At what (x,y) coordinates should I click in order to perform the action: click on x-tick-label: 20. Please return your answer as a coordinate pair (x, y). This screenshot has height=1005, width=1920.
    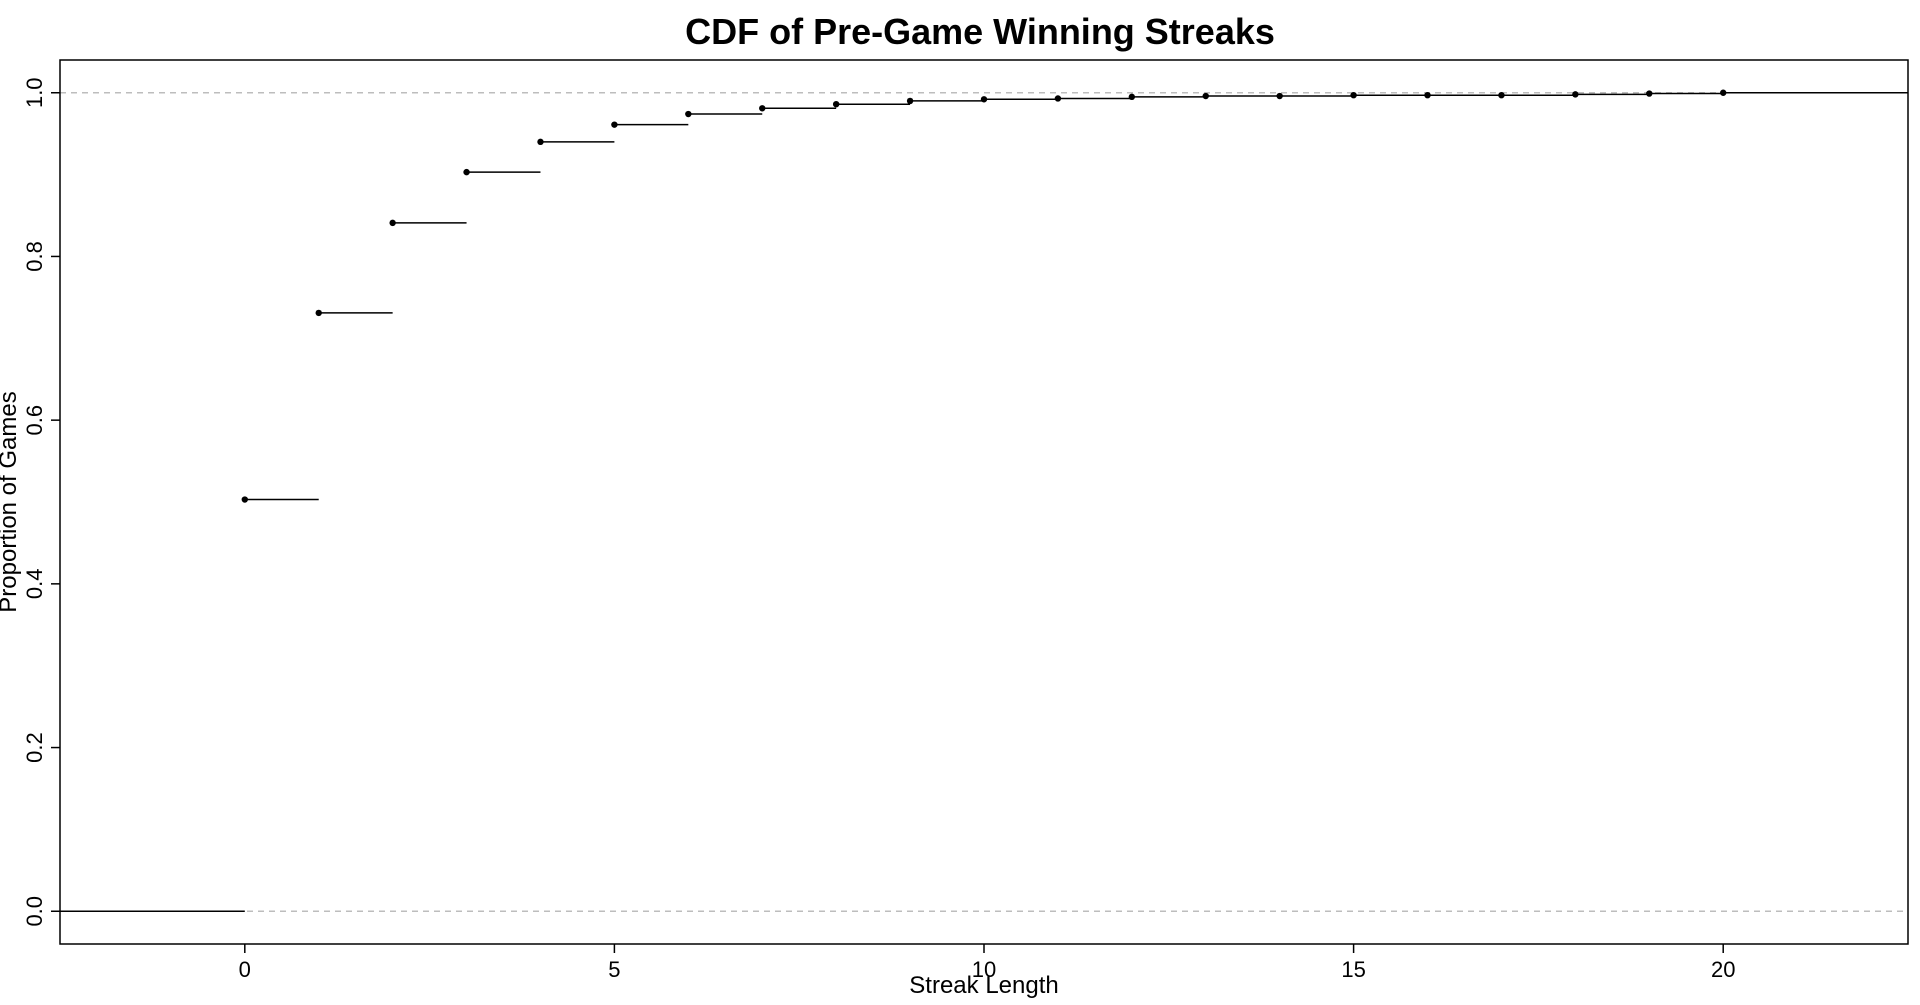
    Looking at the image, I should click on (1723, 969).